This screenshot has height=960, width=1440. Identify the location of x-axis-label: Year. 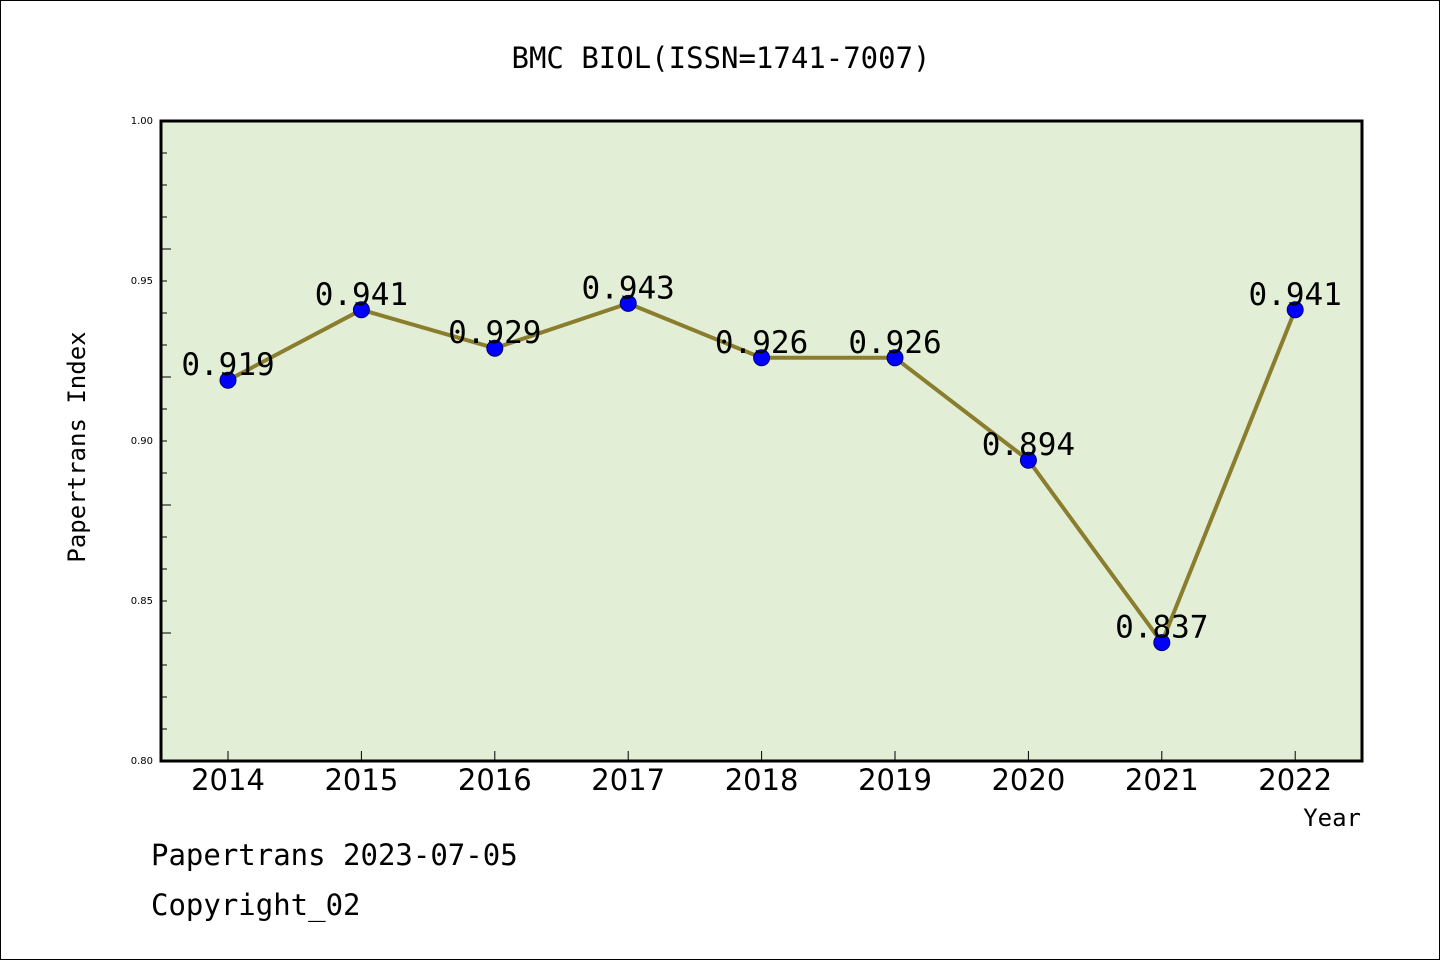
(1332, 818).